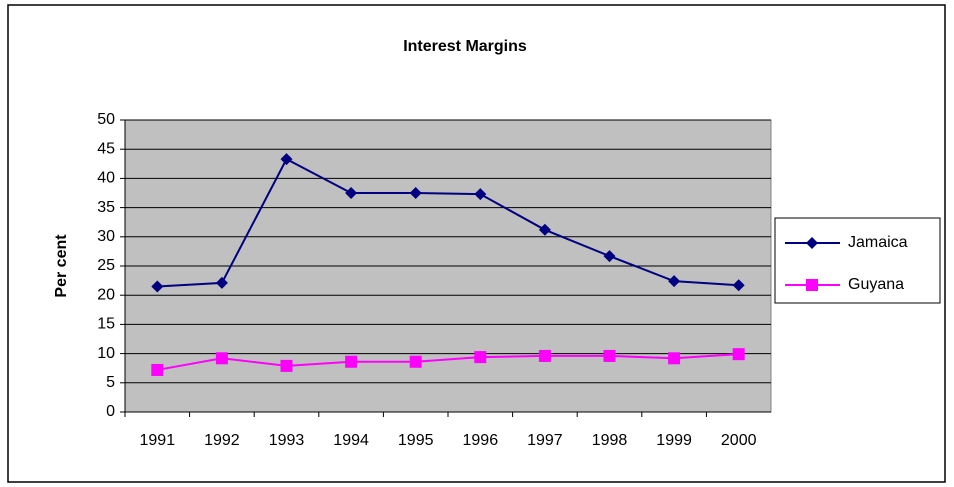  I want to click on y-tick-label: 5, so click(110, 382).